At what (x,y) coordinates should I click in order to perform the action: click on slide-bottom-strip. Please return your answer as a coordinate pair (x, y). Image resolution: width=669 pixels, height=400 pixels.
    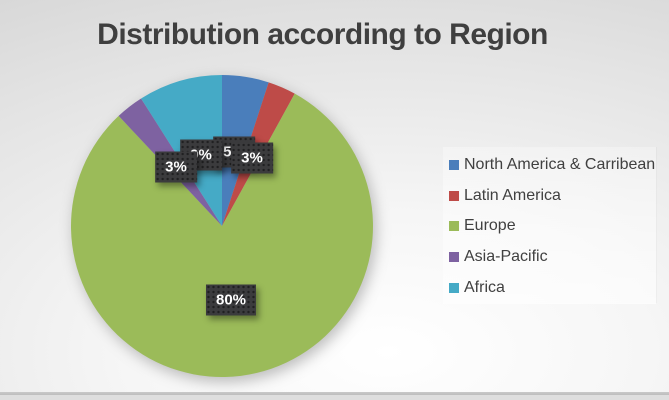
    Looking at the image, I should click on (334, 397).